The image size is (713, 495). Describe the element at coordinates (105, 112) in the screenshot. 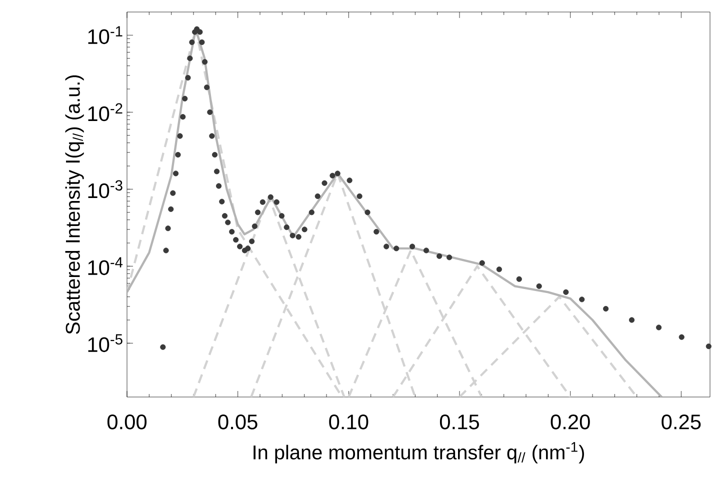

I see `y-tick-label: 10$^{-2}$` at that location.